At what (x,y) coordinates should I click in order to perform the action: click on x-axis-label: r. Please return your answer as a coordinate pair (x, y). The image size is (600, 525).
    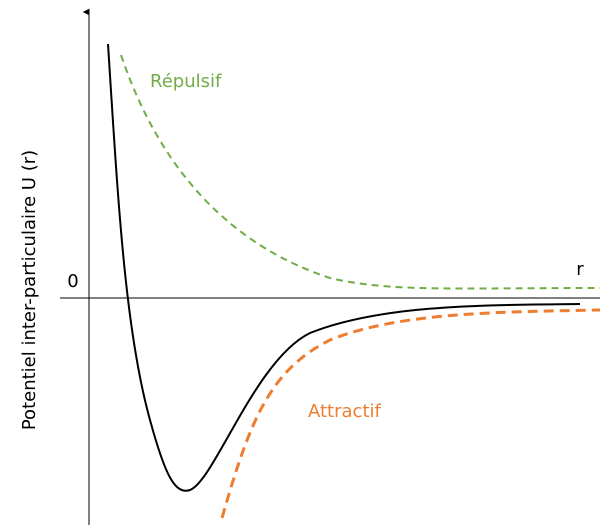
    Looking at the image, I should click on (580, 269).